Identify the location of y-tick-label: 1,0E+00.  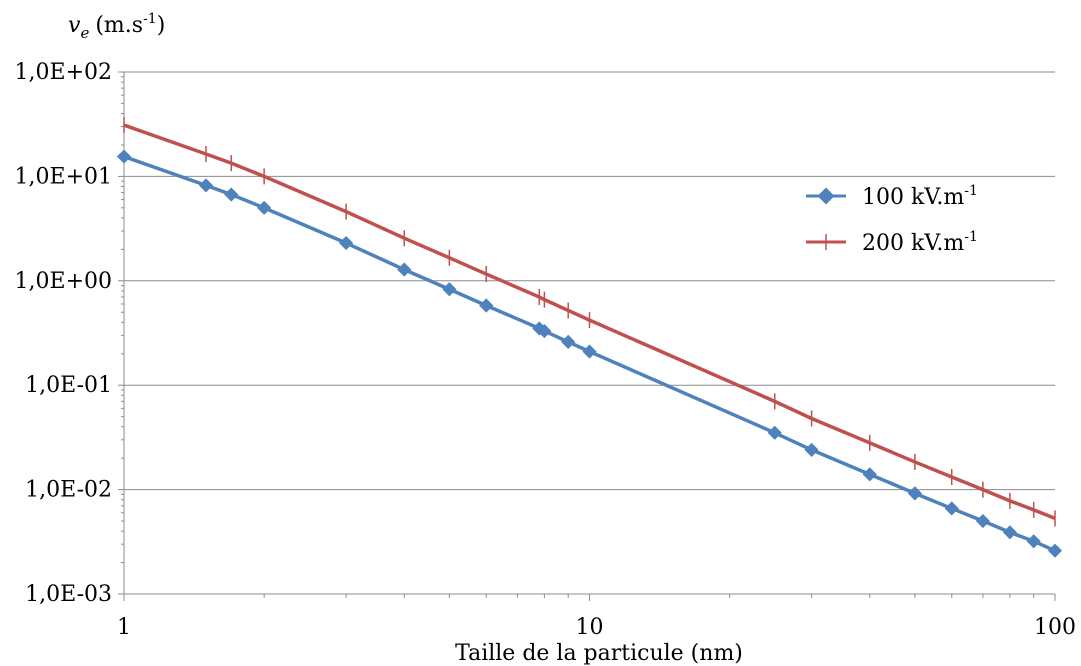
(63, 281).